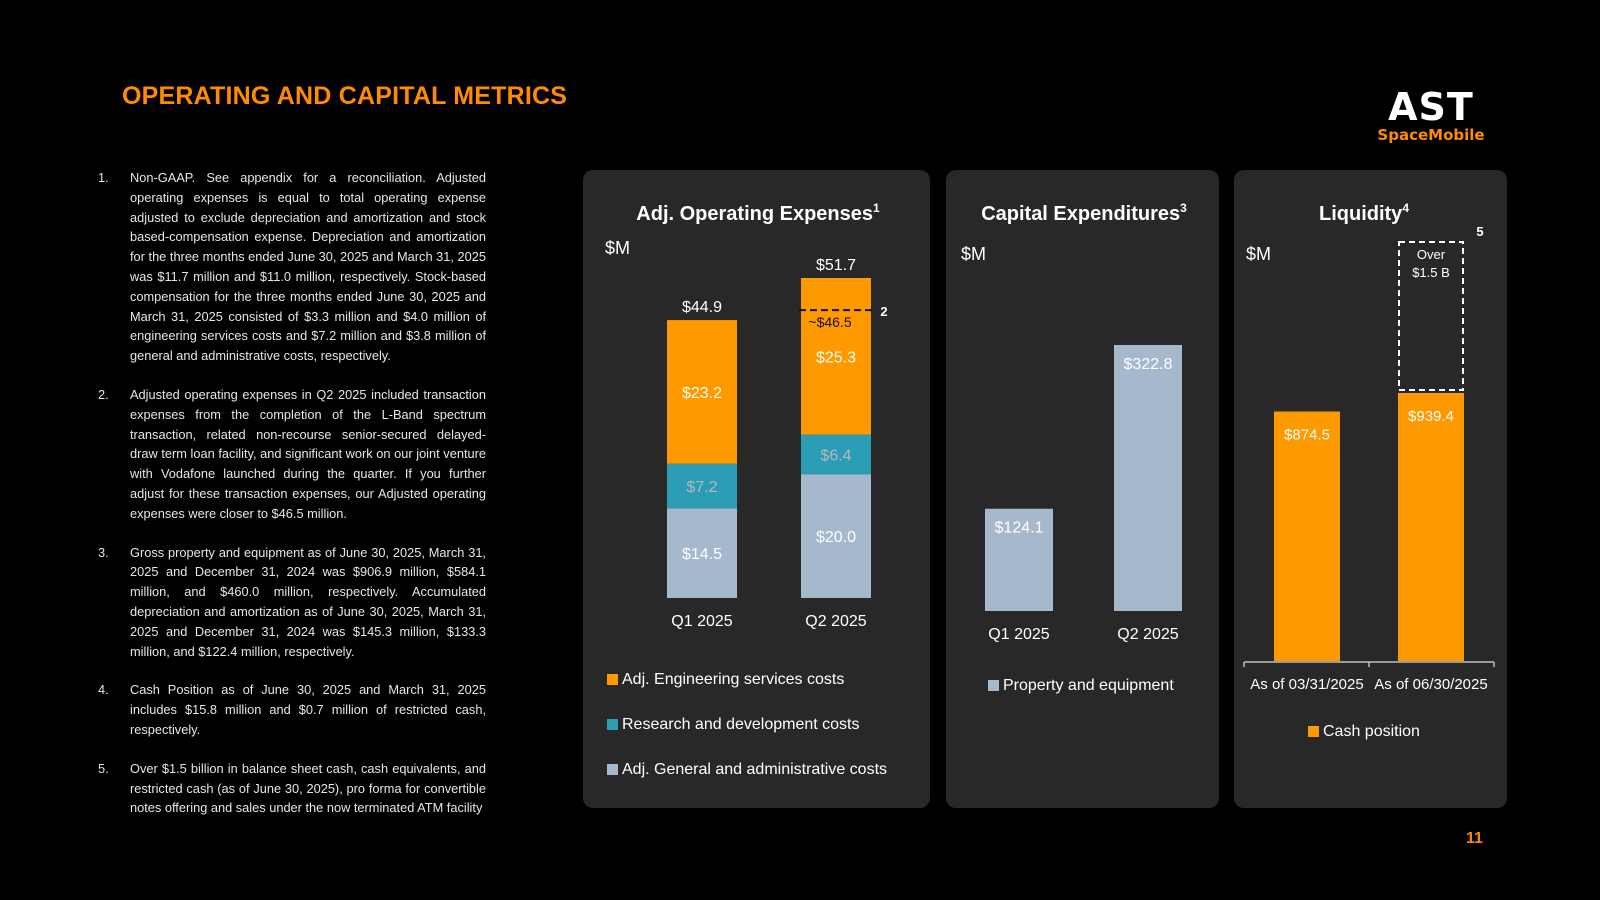 Image resolution: width=1600 pixels, height=900 pixels. Describe the element at coordinates (1084, 213) in the screenshot. I see `chart-title: Capital Expenditures3` at that location.